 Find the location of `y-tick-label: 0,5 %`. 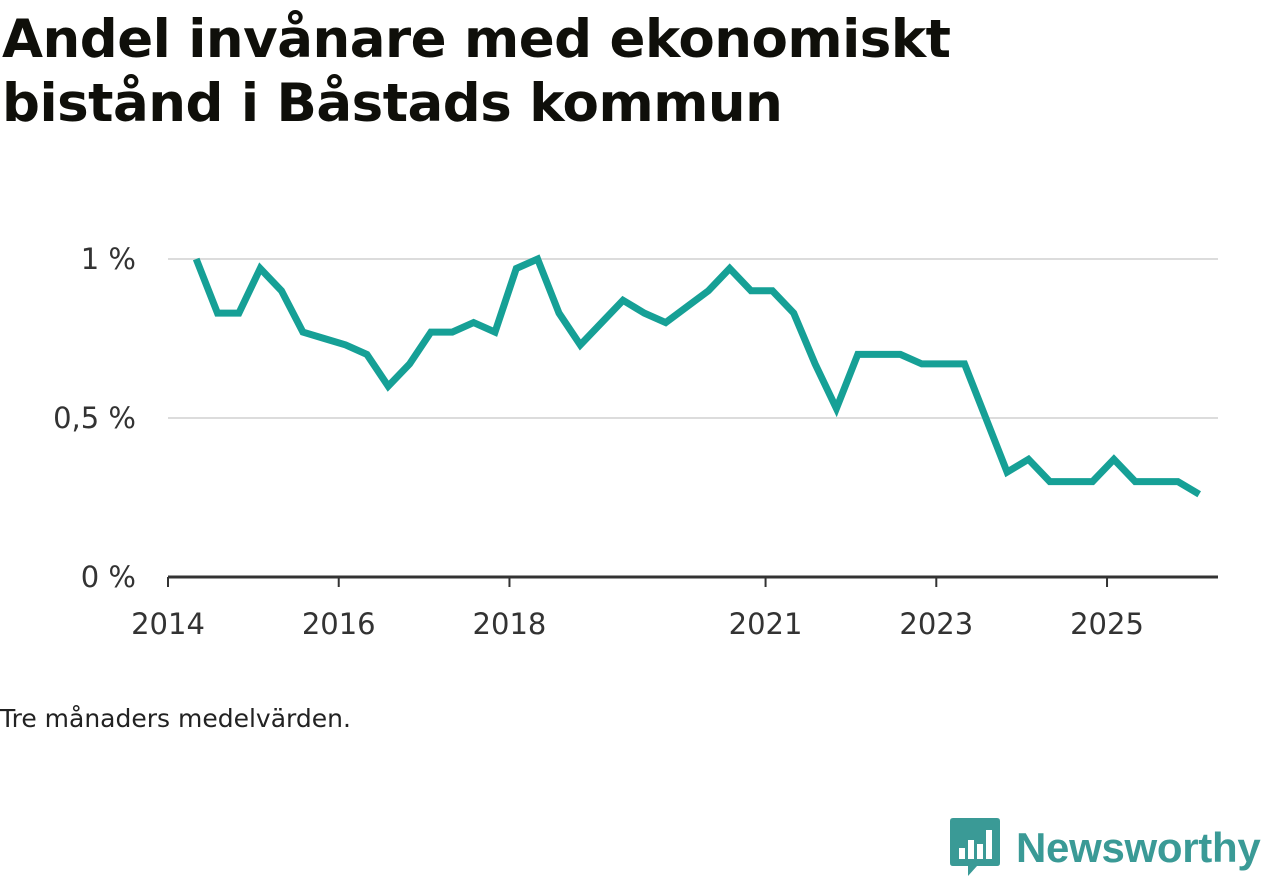

y-tick-label: 0,5 % is located at coordinates (94, 418).